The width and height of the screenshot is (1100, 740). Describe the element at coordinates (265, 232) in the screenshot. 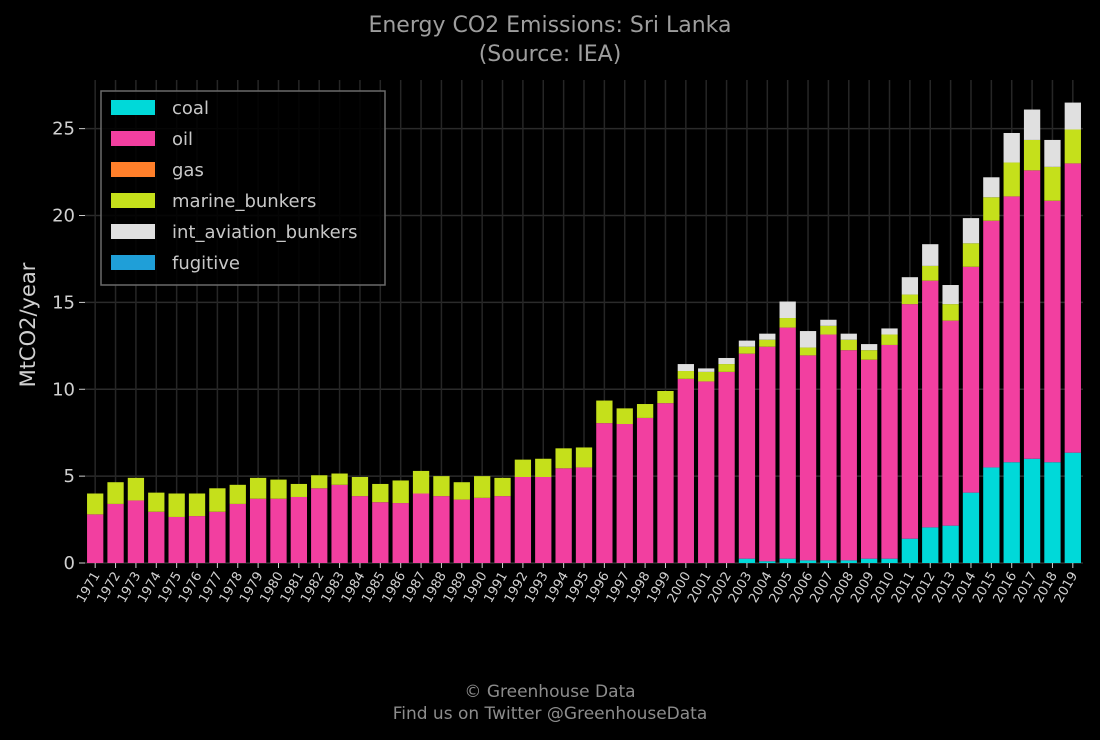

I see `legend-label-int_aviation_bunkers: int_aviation_bunkers` at that location.